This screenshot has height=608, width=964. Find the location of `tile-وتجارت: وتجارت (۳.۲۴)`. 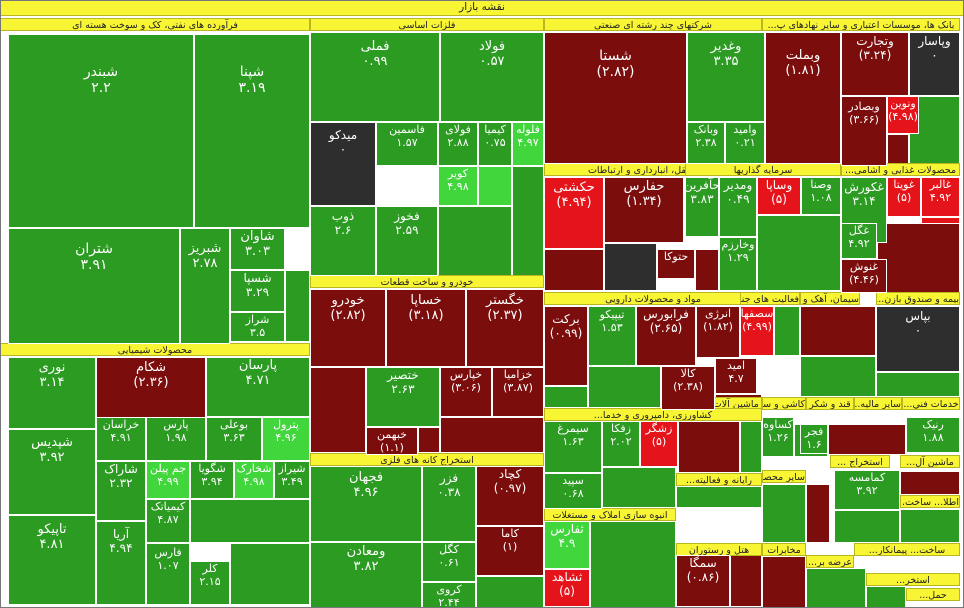

tile-وتجارت: وتجارت (۳.۲۴) is located at coordinates (875, 64).